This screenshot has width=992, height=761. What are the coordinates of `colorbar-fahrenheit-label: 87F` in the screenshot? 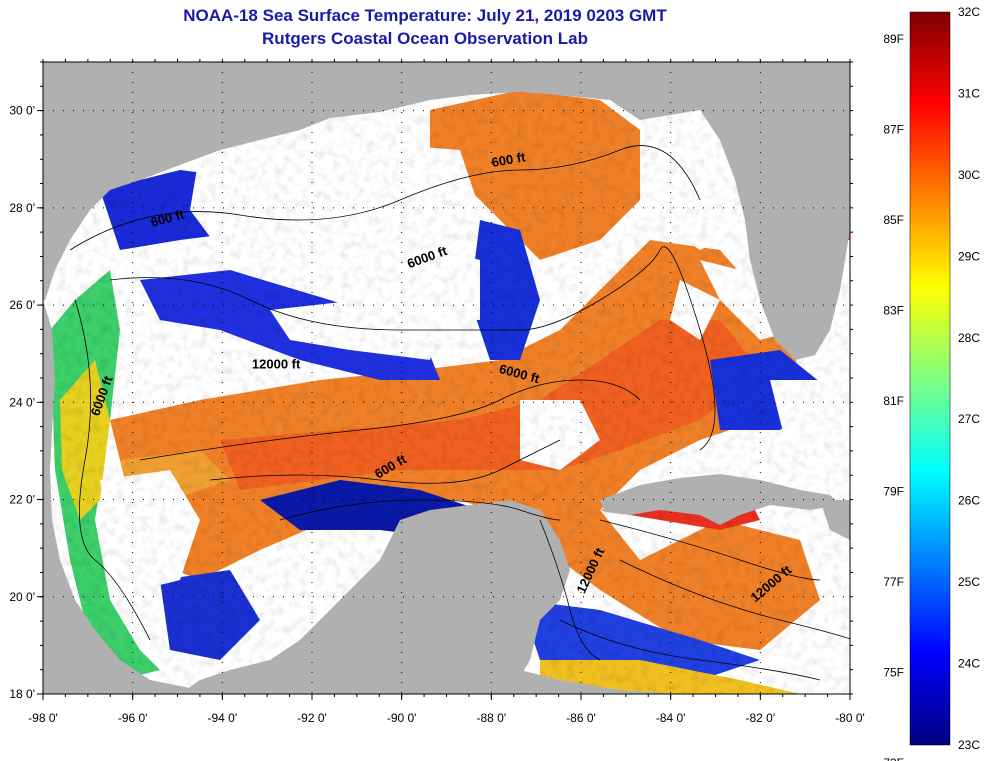 It's located at (893, 130).